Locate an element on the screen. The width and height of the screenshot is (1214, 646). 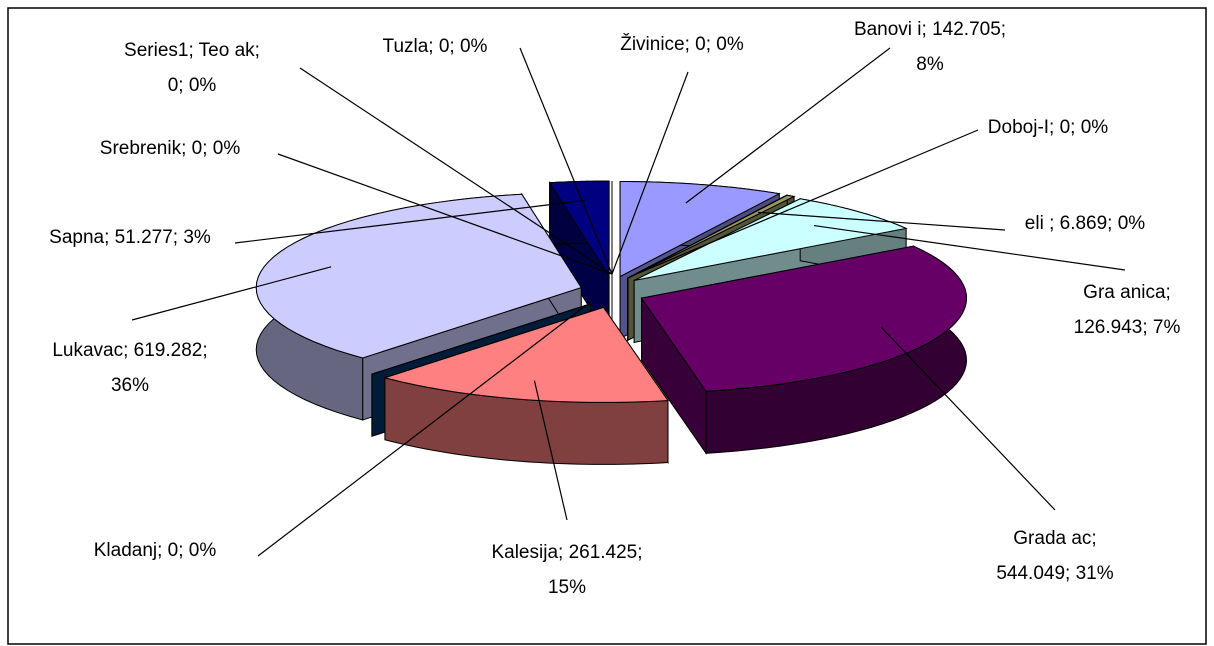
data-label: Sapna; 51.277; 3% is located at coordinates (130, 237).